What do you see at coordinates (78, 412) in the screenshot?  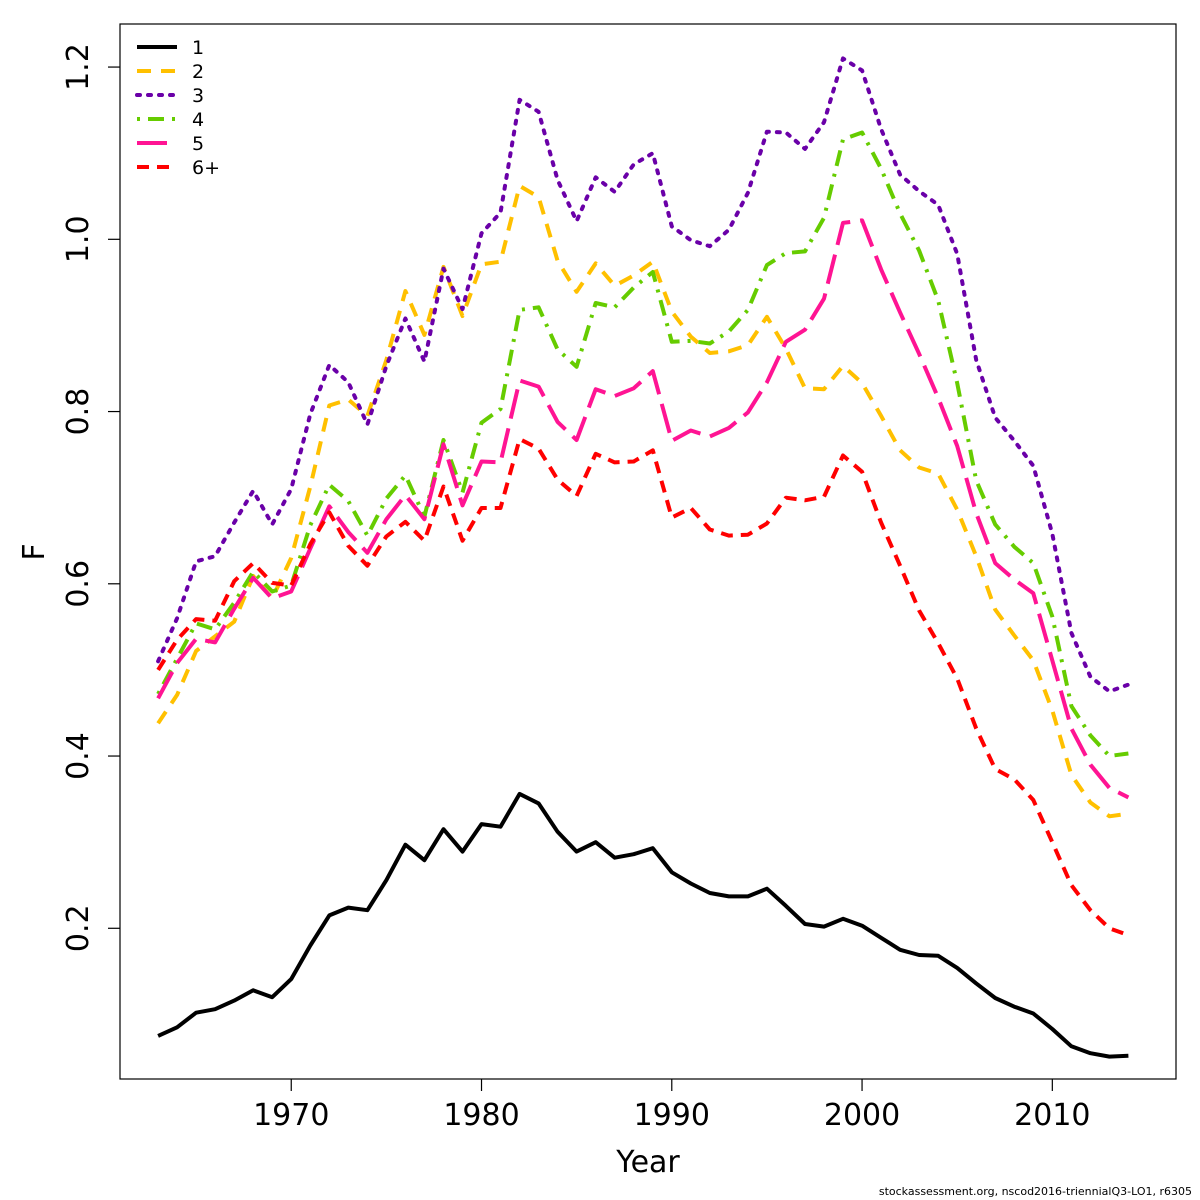 I see `y-tick-label-0.8: 0.8` at bounding box center [78, 412].